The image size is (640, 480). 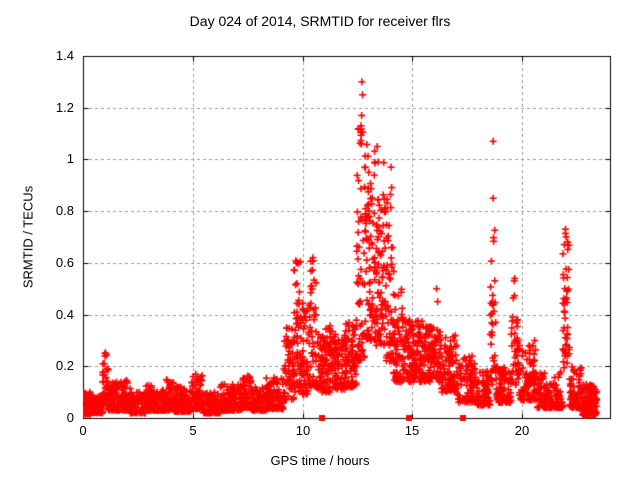 What do you see at coordinates (303, 430) in the screenshot?
I see `x-tick-label: 10` at bounding box center [303, 430].